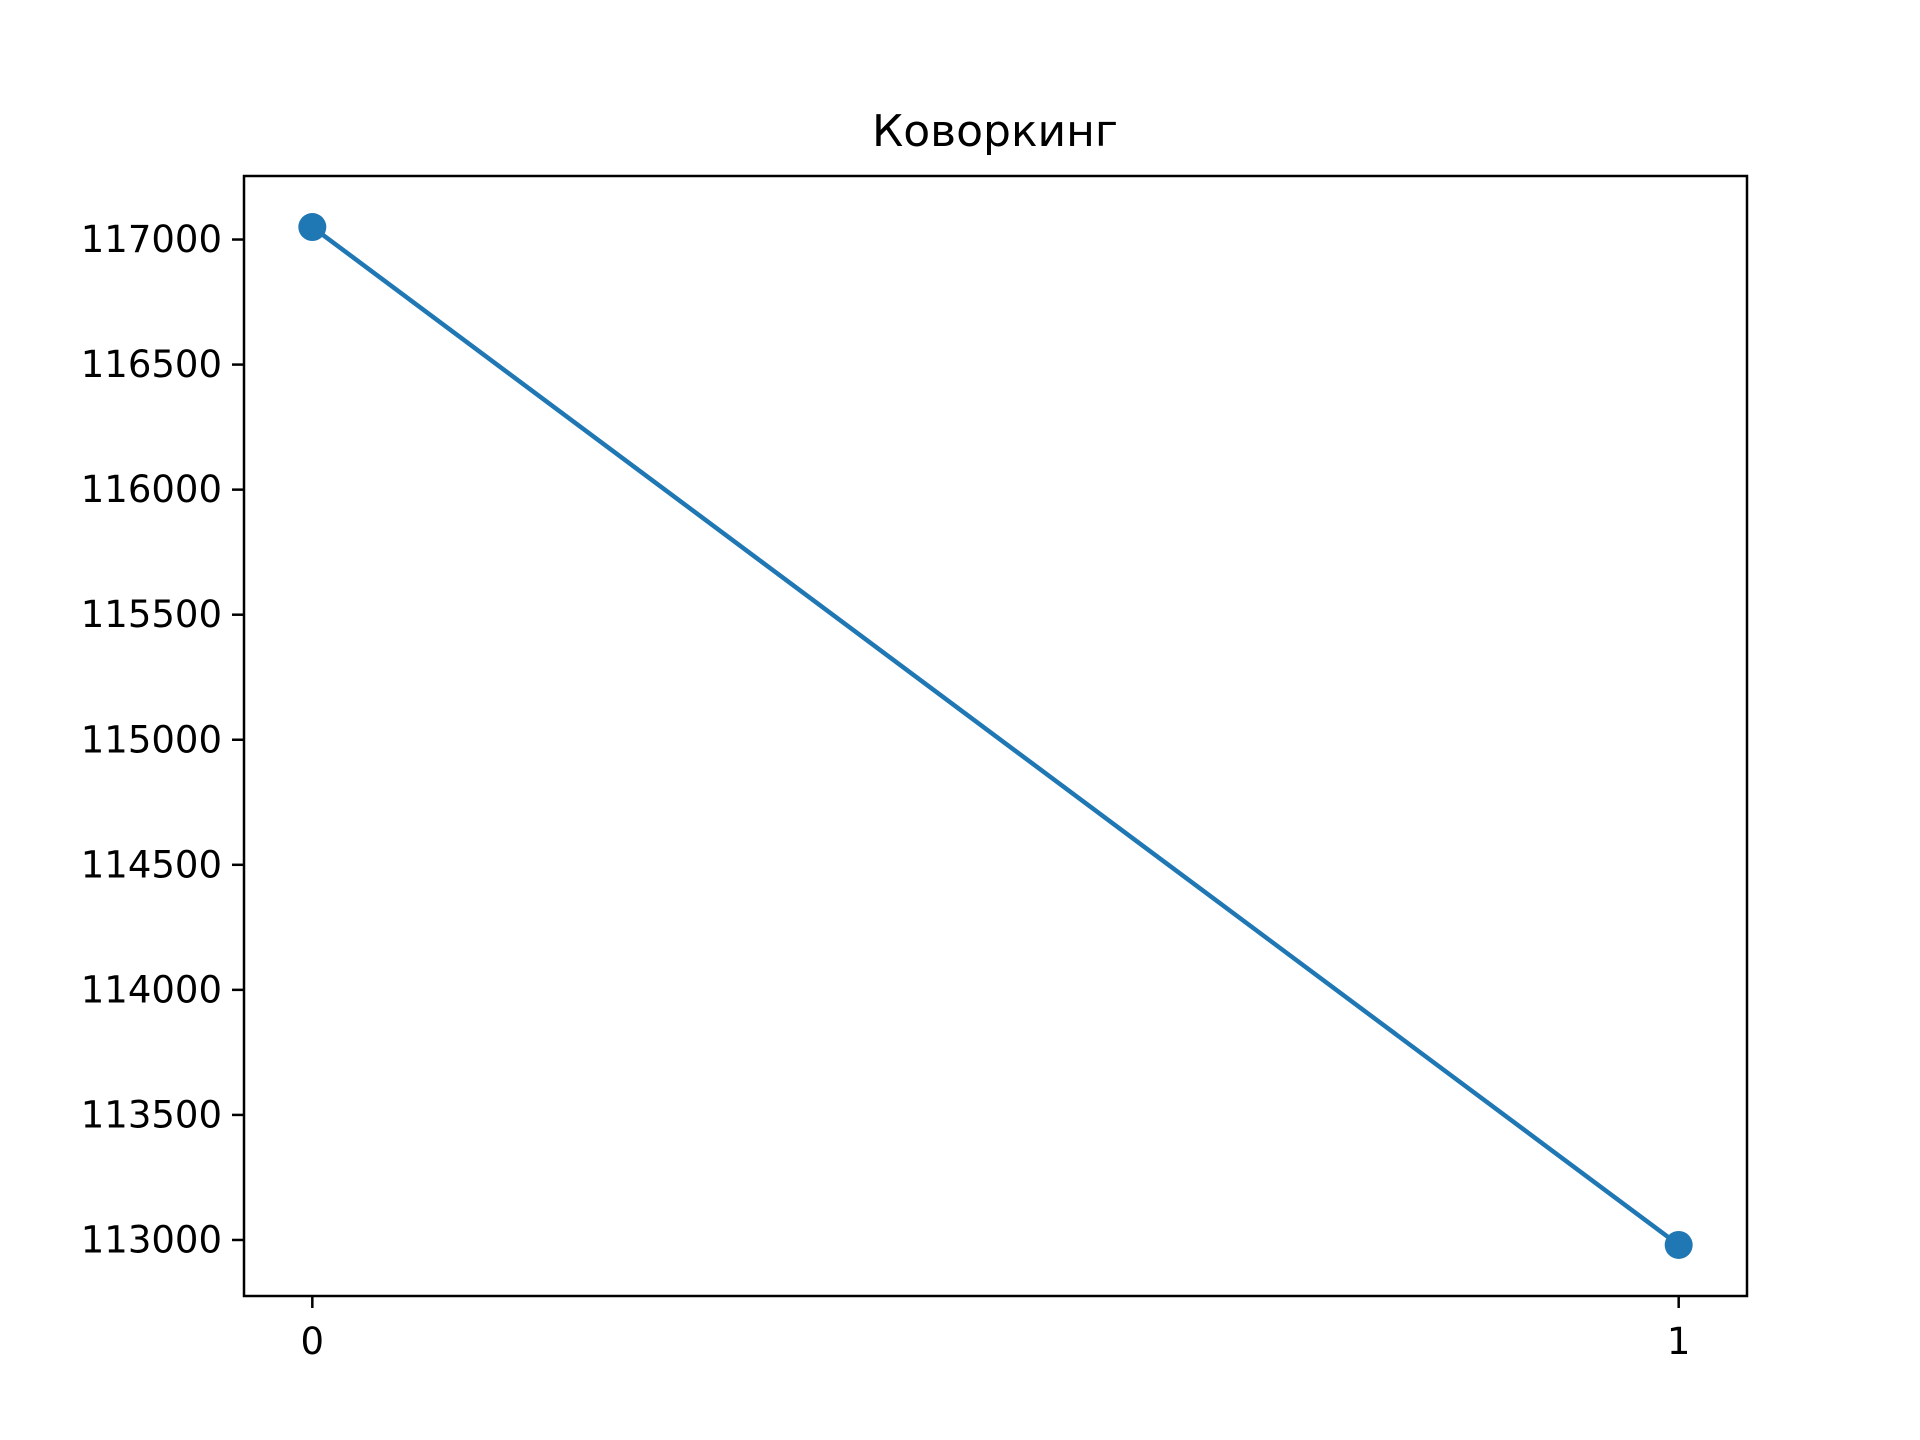  Describe the element at coordinates (995, 131) in the screenshot. I see `chart-title: Коворкинг` at that location.